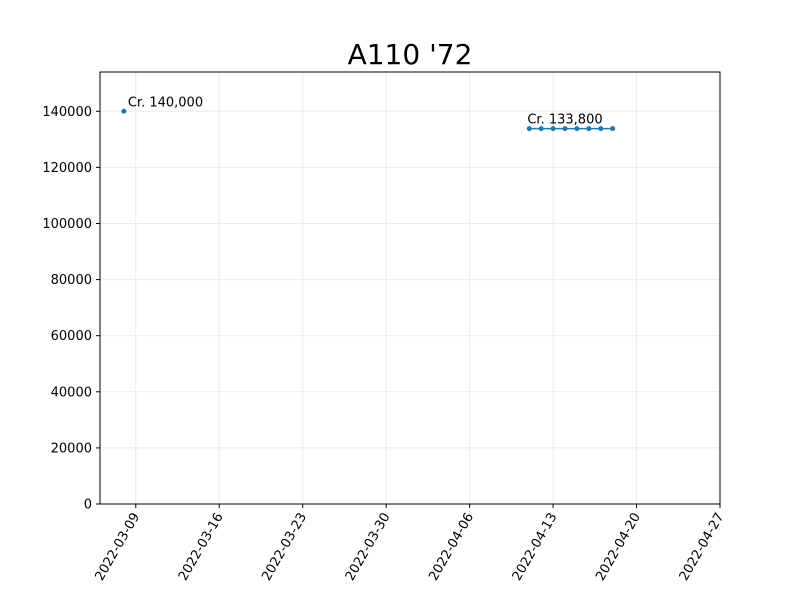 The width and height of the screenshot is (800, 604). Describe the element at coordinates (71, 309) in the screenshot. I see `y-axis: 0 20000 40000 60000 80000 100000 120000 140000` at that location.